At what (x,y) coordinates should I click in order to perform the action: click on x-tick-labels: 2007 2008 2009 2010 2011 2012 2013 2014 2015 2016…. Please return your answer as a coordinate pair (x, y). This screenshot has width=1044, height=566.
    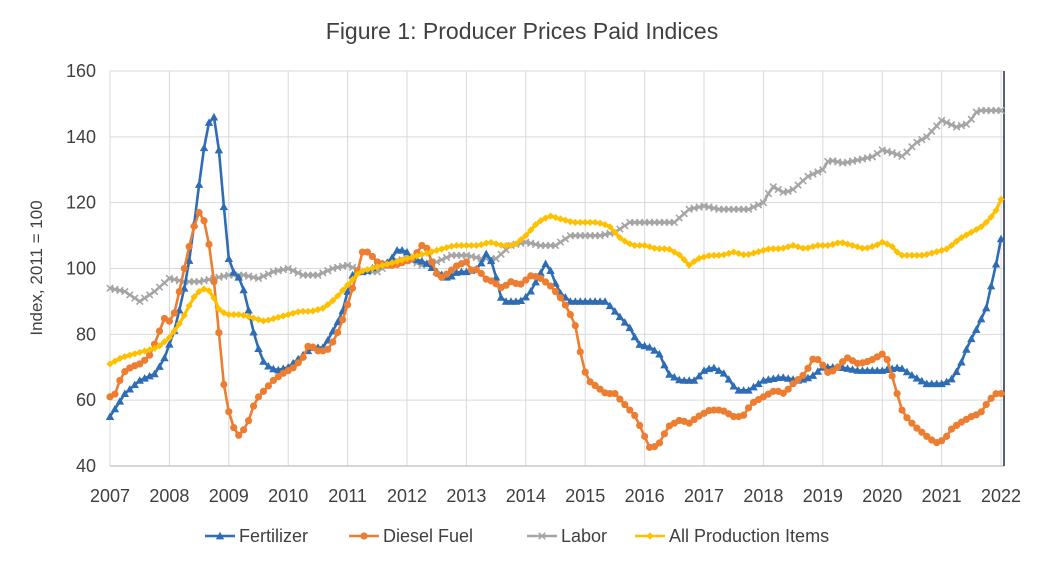
    Looking at the image, I should click on (555, 496).